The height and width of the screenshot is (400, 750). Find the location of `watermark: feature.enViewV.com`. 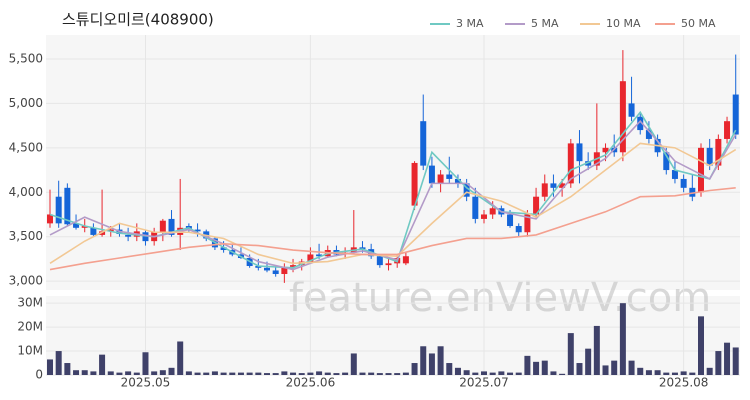

watermark: feature.enViewV.com is located at coordinates (500, 298).